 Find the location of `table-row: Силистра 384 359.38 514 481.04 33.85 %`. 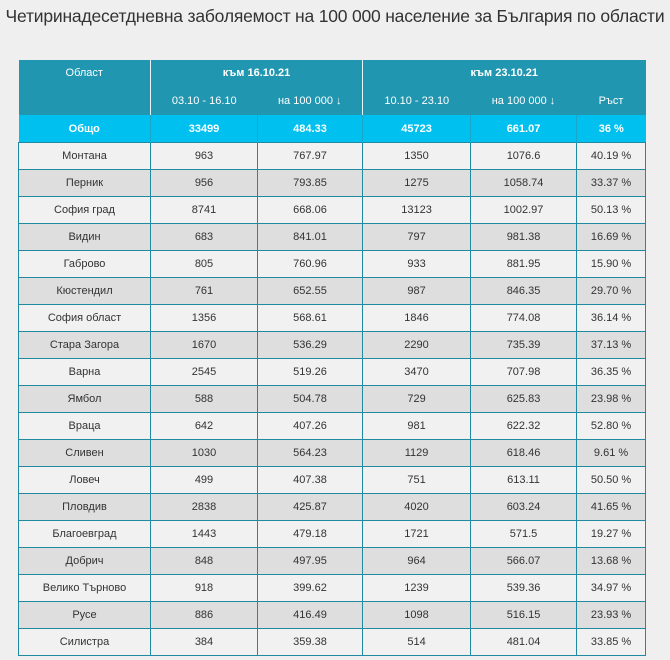

table-row: Силистра 384 359.38 514 481.04 33.85 % is located at coordinates (332, 642).